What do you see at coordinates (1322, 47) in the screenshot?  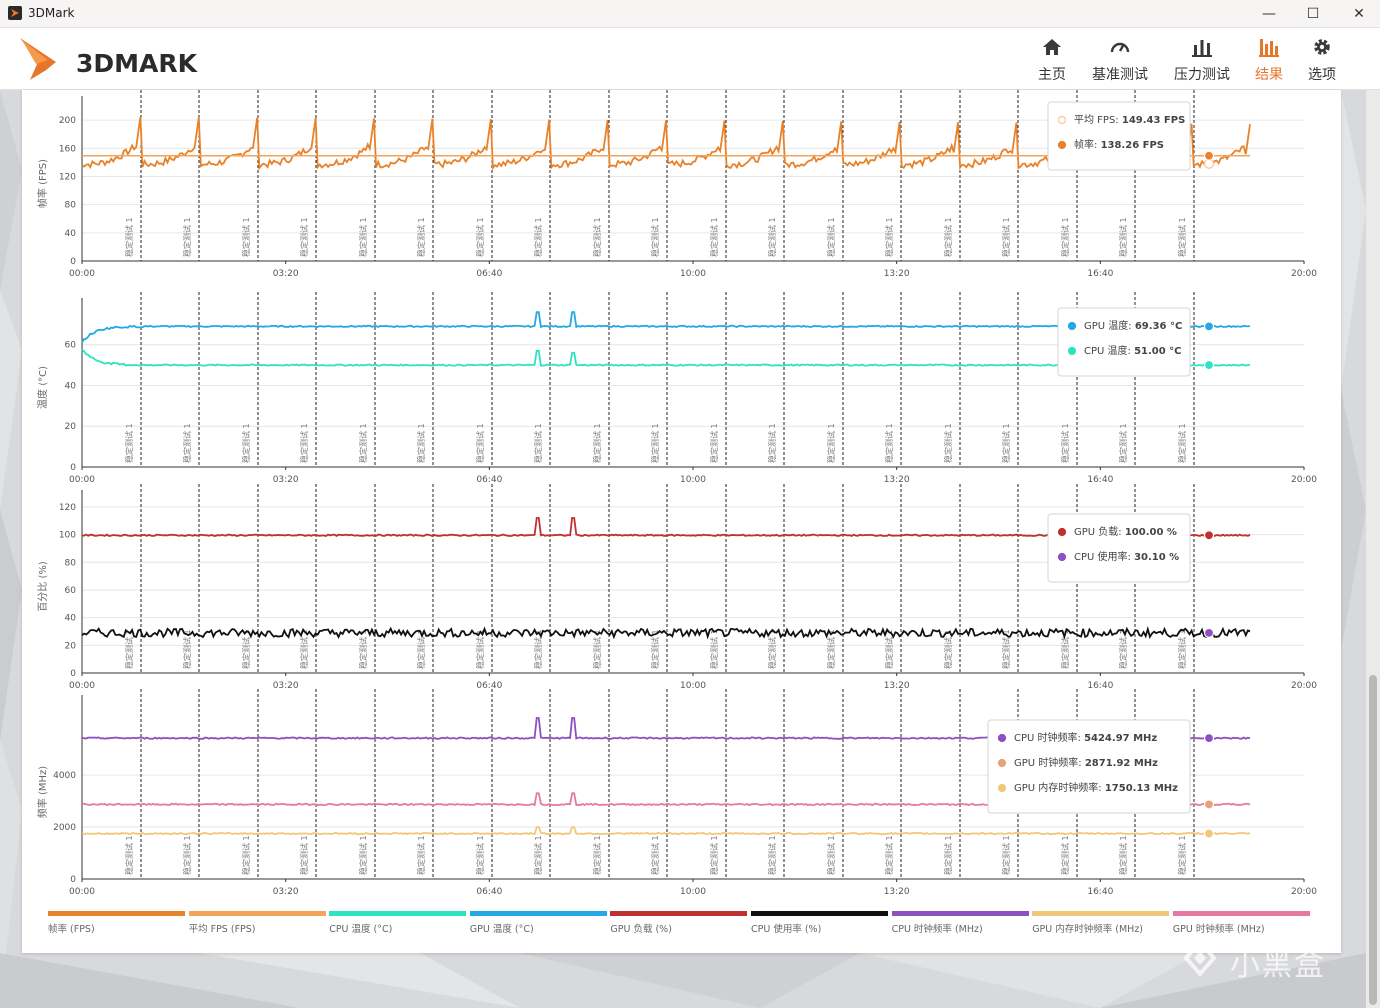 I see `gear-icon` at bounding box center [1322, 47].